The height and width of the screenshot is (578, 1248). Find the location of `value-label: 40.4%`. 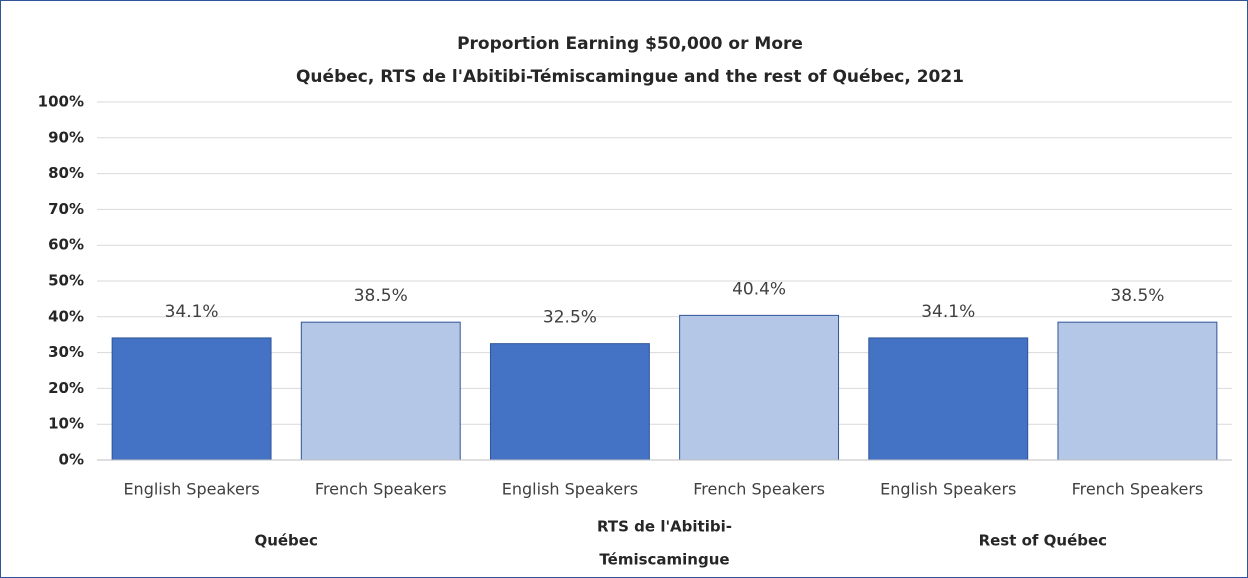

value-label: 40.4% is located at coordinates (759, 289).